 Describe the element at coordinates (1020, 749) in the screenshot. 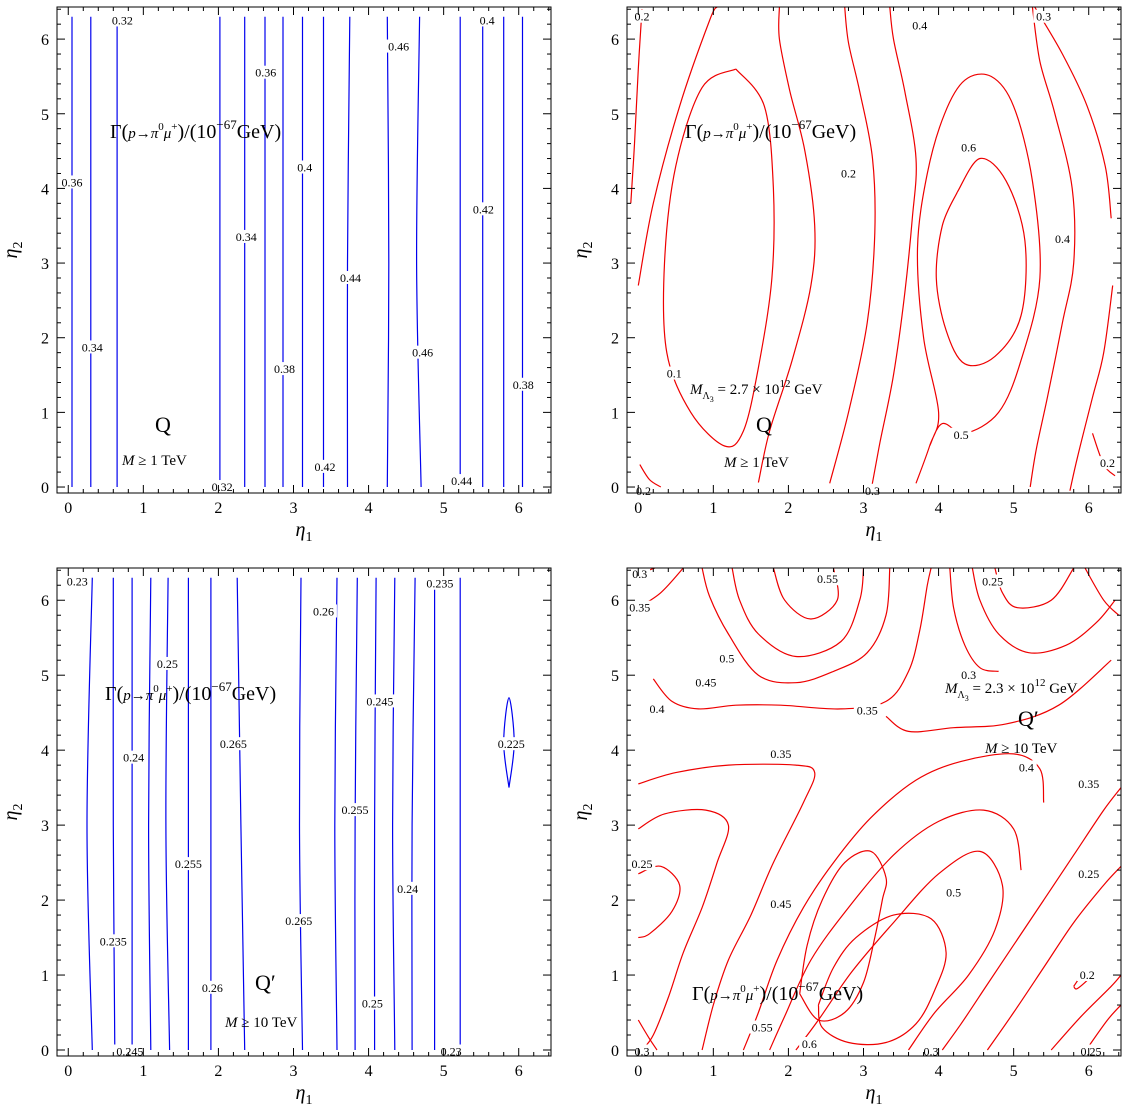

I see `mass-bound-annotation: M ≥ 10 TeV` at that location.